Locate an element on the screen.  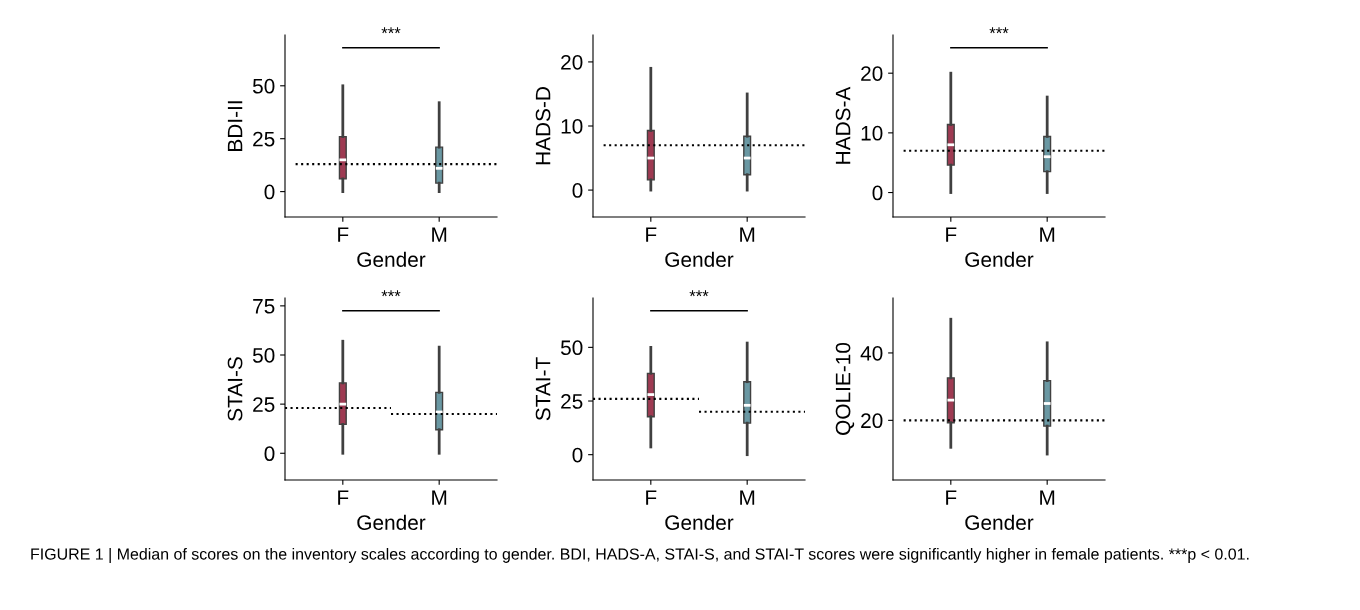
y-tick-label: 40 is located at coordinates (871, 353).